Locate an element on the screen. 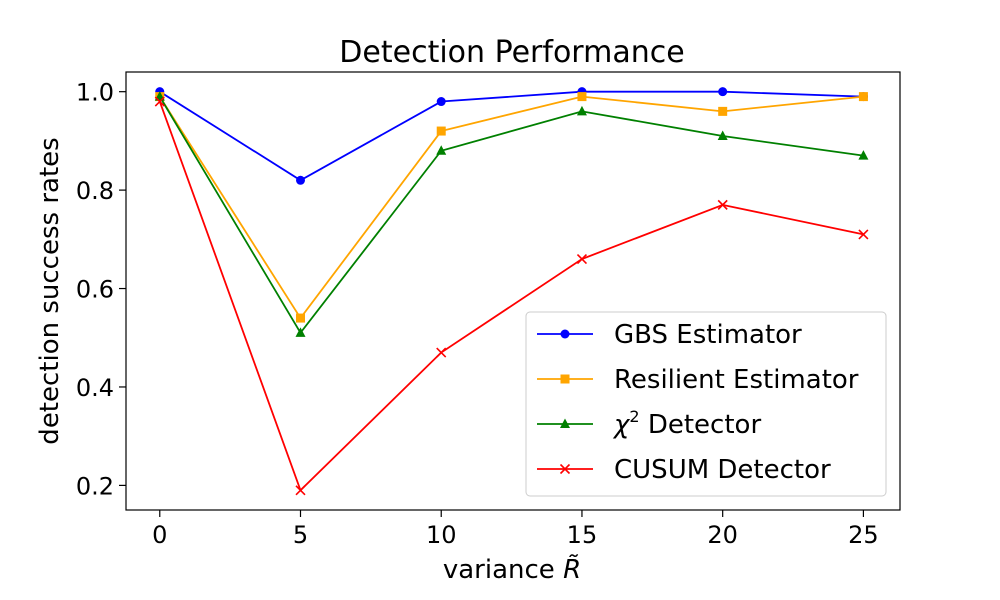 The image size is (1000, 600). legend-label-2: χ2 Detector is located at coordinates (686, 423).